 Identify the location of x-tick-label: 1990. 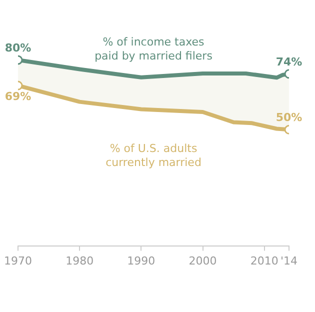
(141, 261).